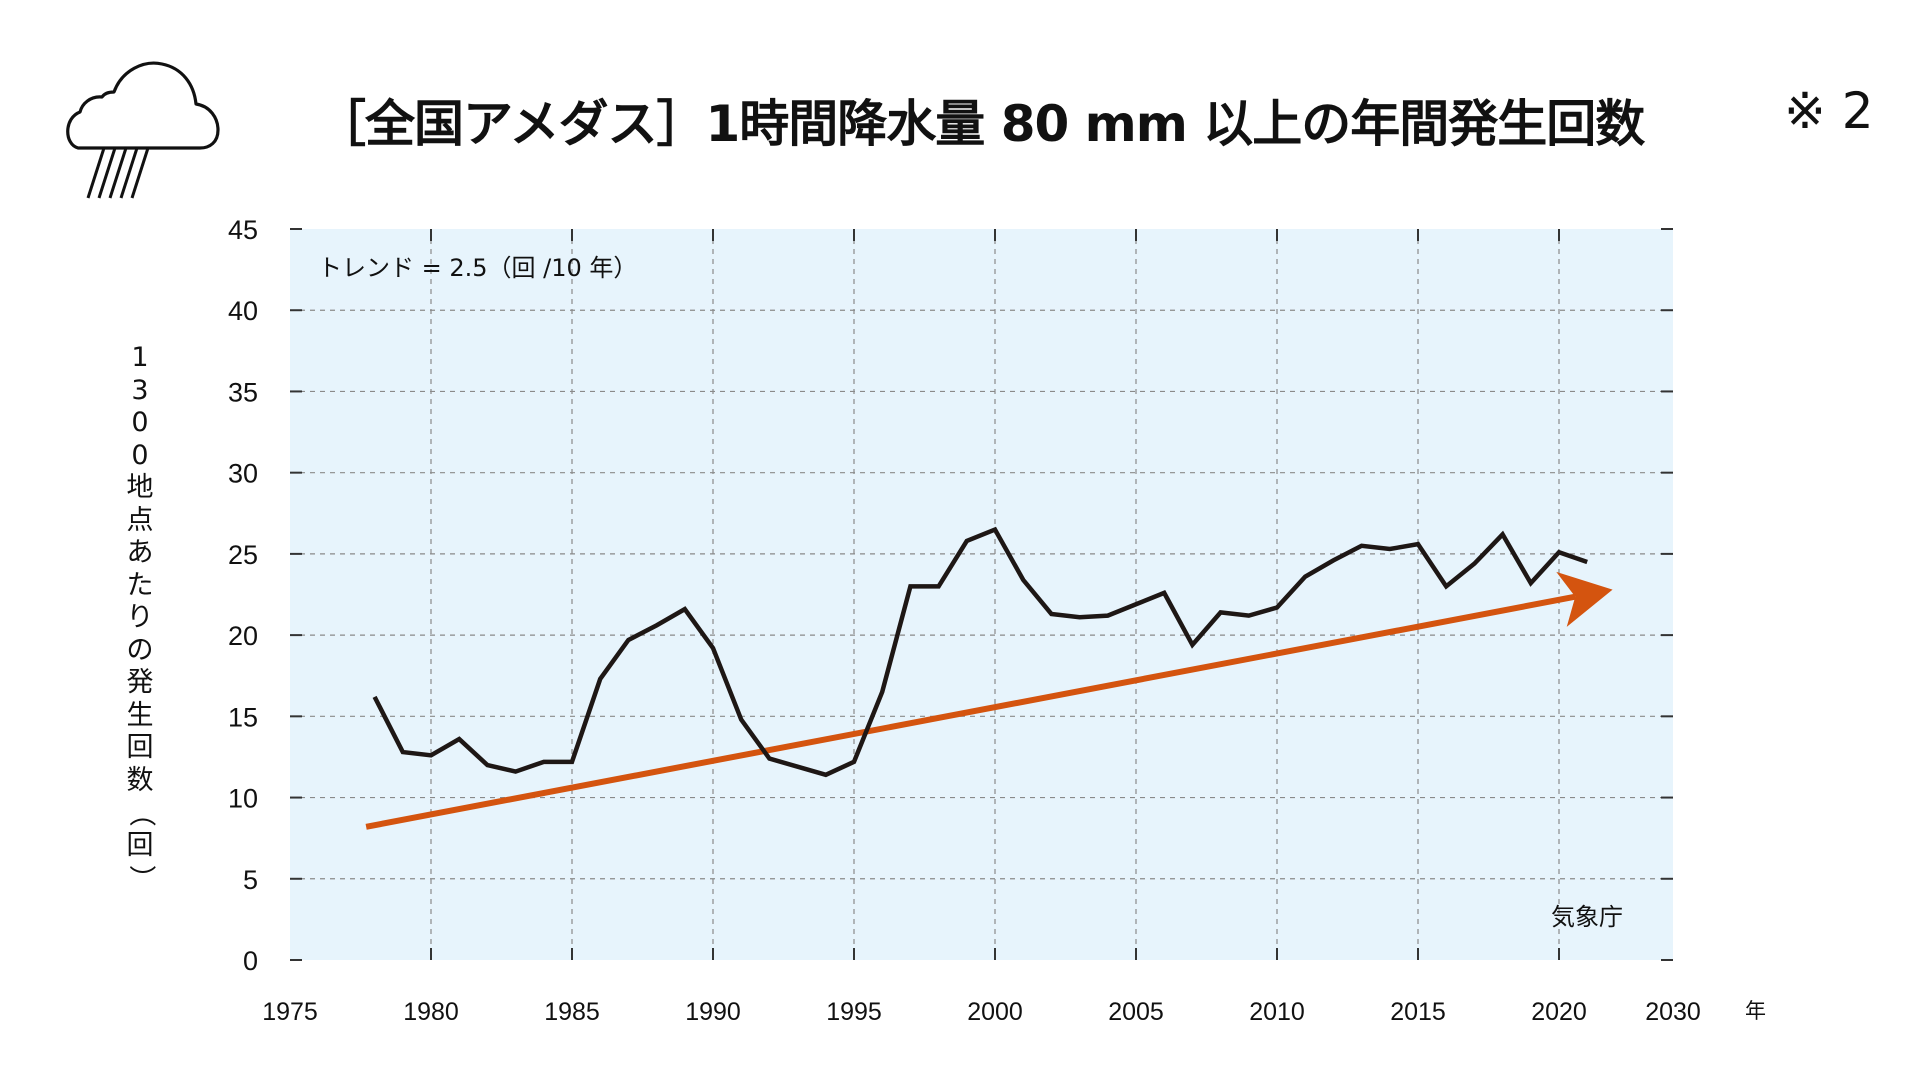 The width and height of the screenshot is (1920, 1080). What do you see at coordinates (995, 1012) in the screenshot?
I see `x-tick-label: 2000` at bounding box center [995, 1012].